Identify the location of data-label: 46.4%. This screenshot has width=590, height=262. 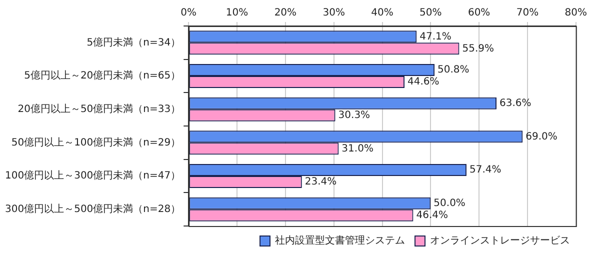
(432, 215).